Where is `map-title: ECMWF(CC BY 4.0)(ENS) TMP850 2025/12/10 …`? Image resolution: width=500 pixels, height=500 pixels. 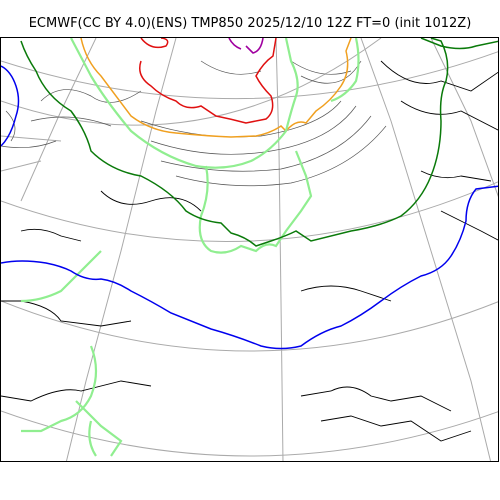 map-title: ECMWF(CC BY 4.0)(ENS) TMP850 2025/12/10 … is located at coordinates (250, 23).